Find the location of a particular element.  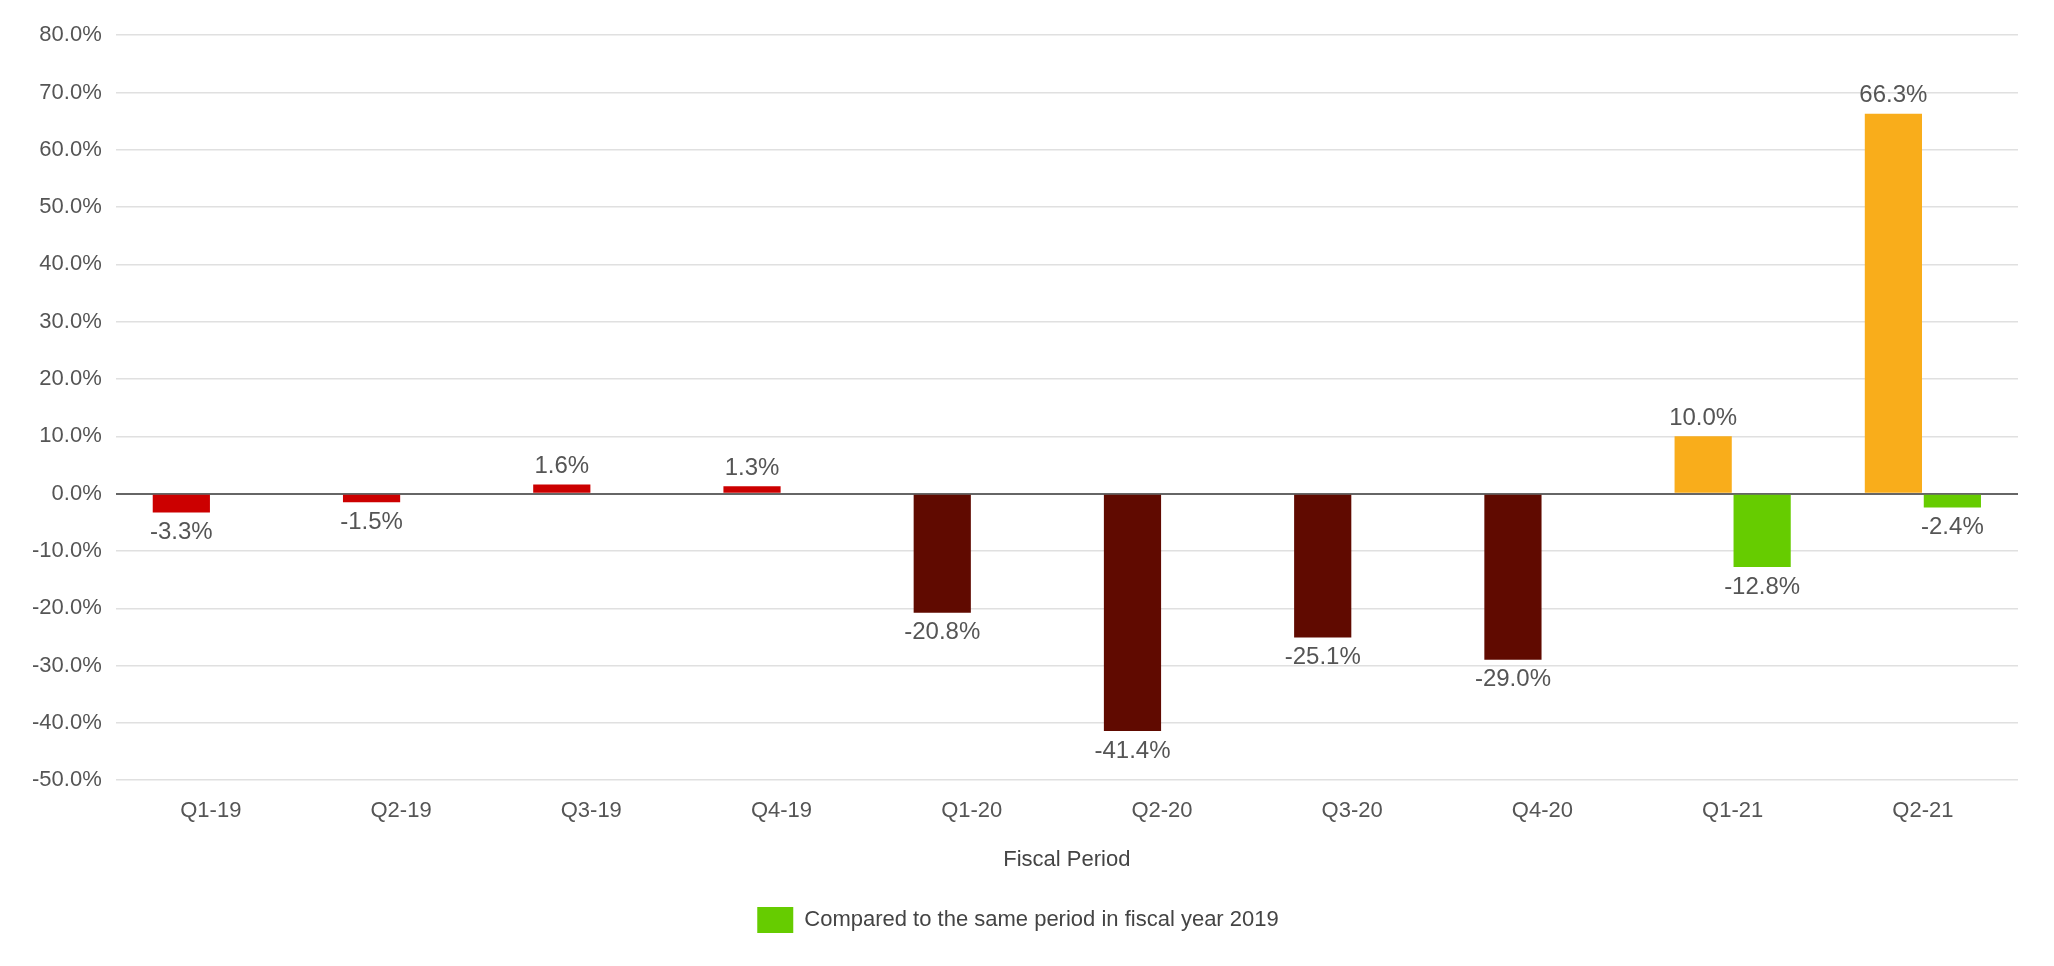

y-tick-label: 40.0% is located at coordinates (70, 263).